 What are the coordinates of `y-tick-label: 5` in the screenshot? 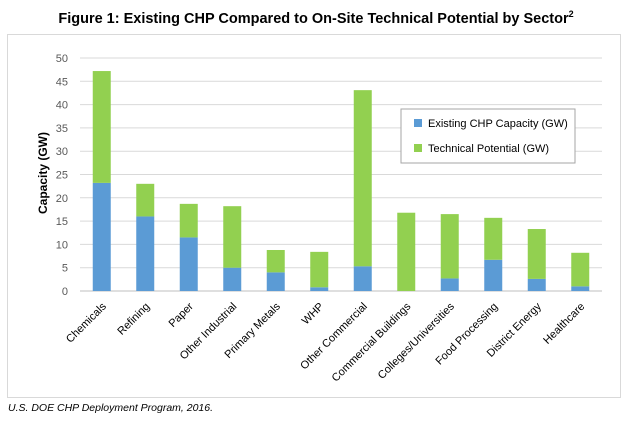 It's located at (65, 269).